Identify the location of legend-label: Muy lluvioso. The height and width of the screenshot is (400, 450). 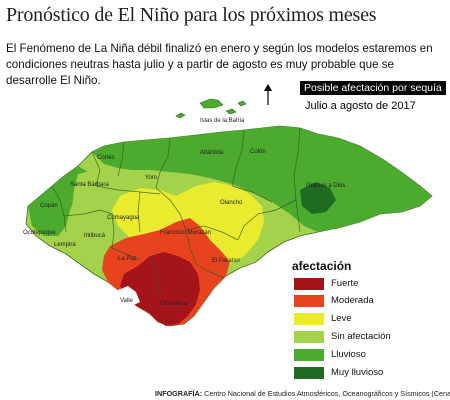
(357, 372).